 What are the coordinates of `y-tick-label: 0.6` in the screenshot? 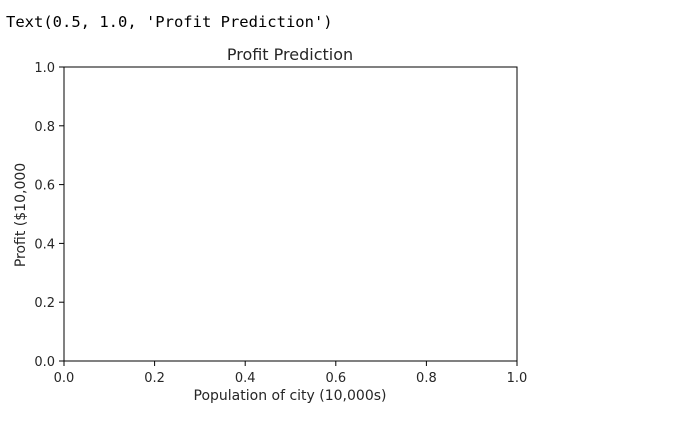 It's located at (44, 186).